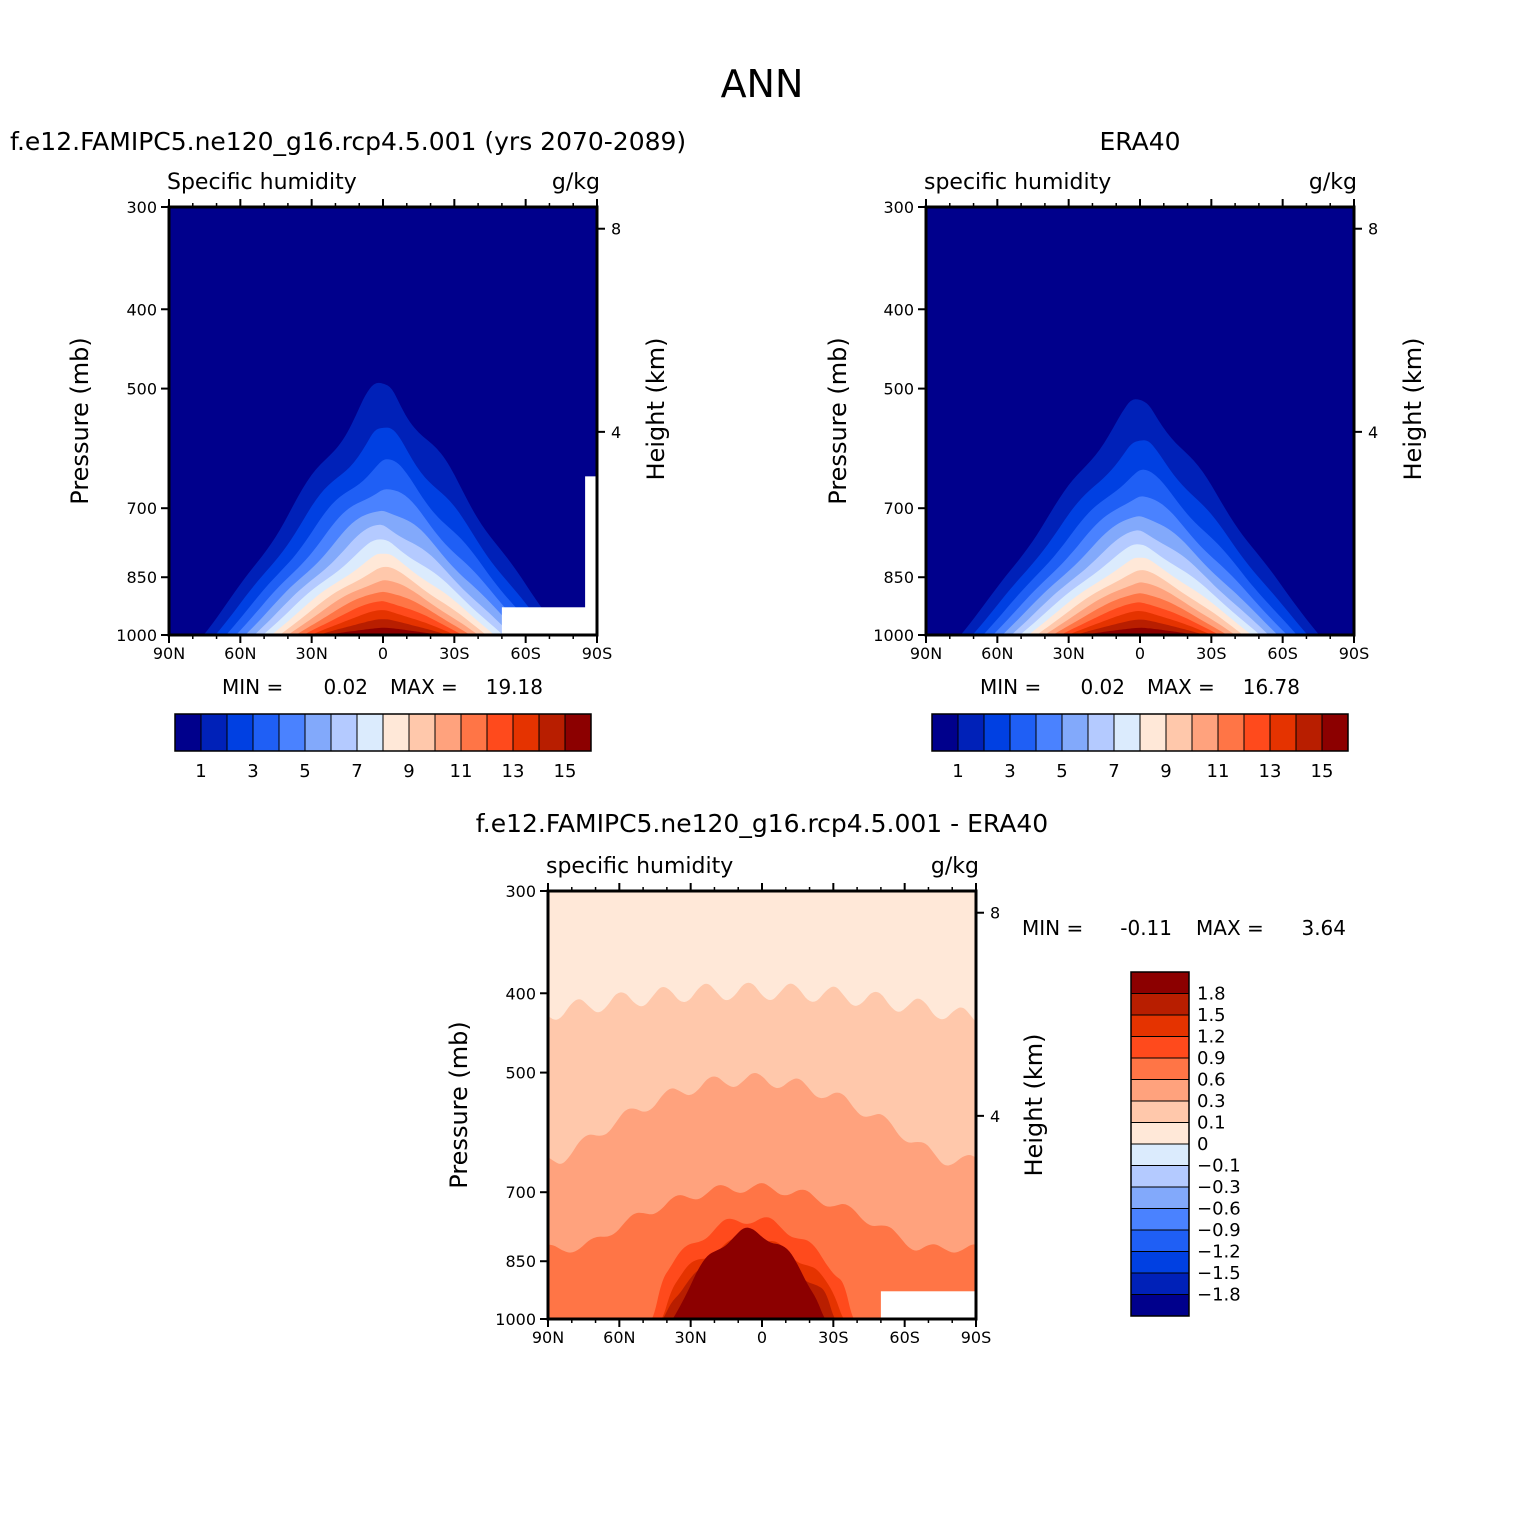 The height and width of the screenshot is (1524, 1524). What do you see at coordinates (1034, 1105) in the screenshot?
I see `diff-y2-axis-label: Height (km)` at bounding box center [1034, 1105].